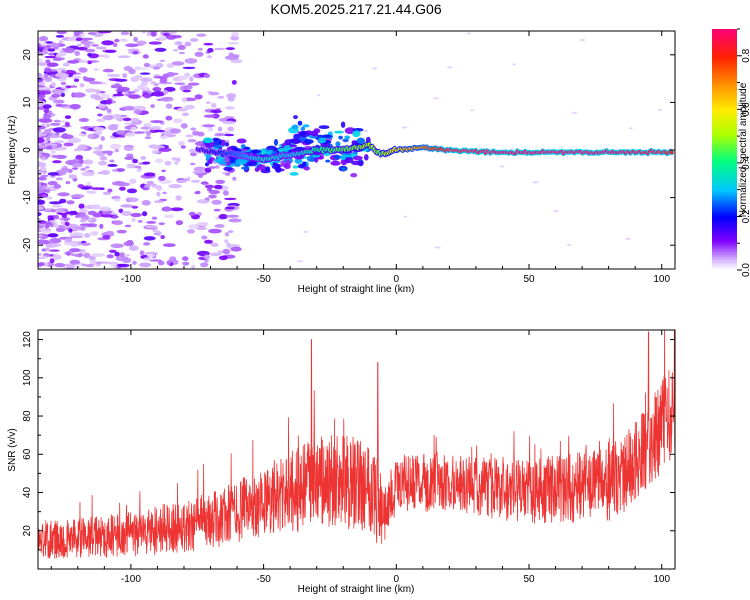 This screenshot has height=600, width=750. What do you see at coordinates (745, 216) in the screenshot?
I see `colorbar-tick-label: 0.2` at bounding box center [745, 216].